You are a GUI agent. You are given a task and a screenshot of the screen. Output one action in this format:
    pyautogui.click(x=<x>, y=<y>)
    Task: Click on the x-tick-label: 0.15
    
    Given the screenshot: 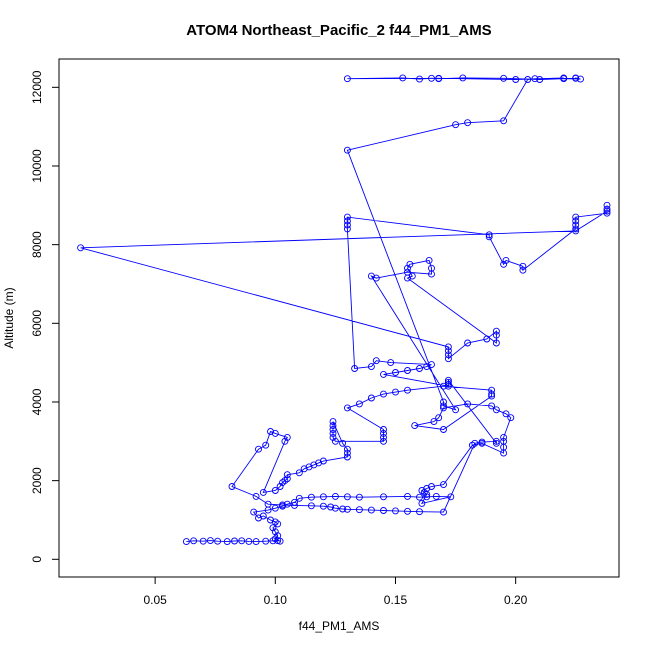 What is the action you would take?
    pyautogui.click(x=396, y=600)
    